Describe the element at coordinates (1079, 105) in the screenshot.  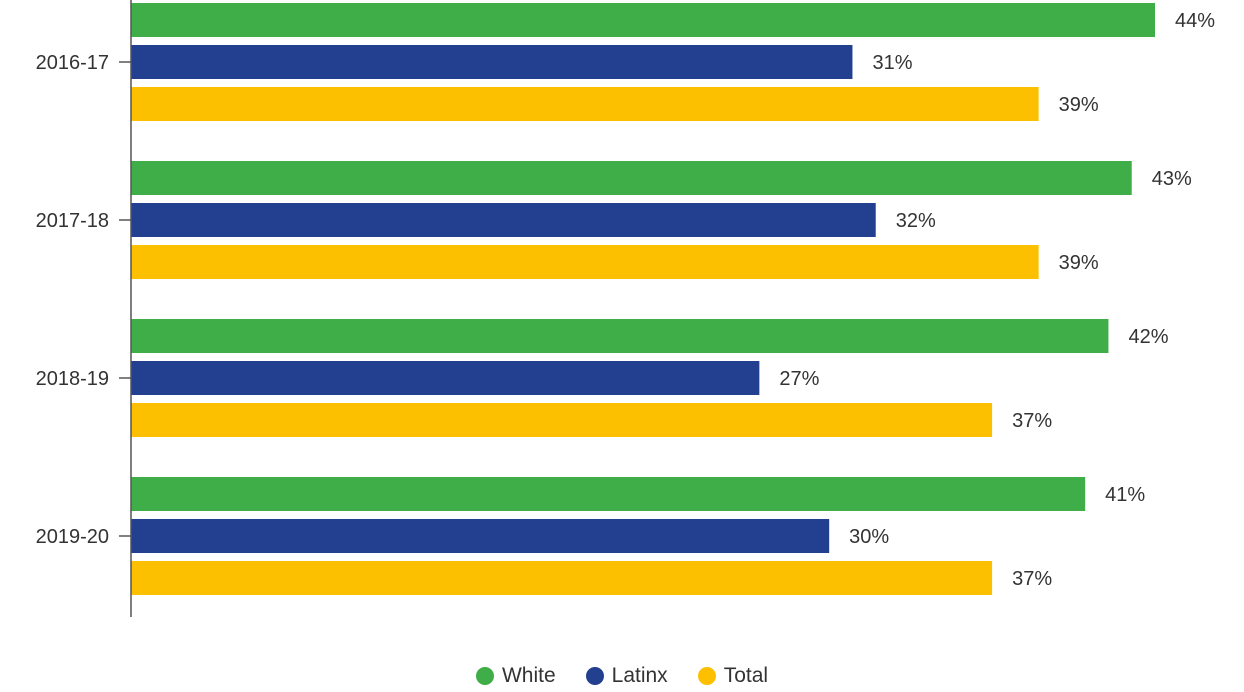
I see `value-label-total-2016-17: 39%` at that location.